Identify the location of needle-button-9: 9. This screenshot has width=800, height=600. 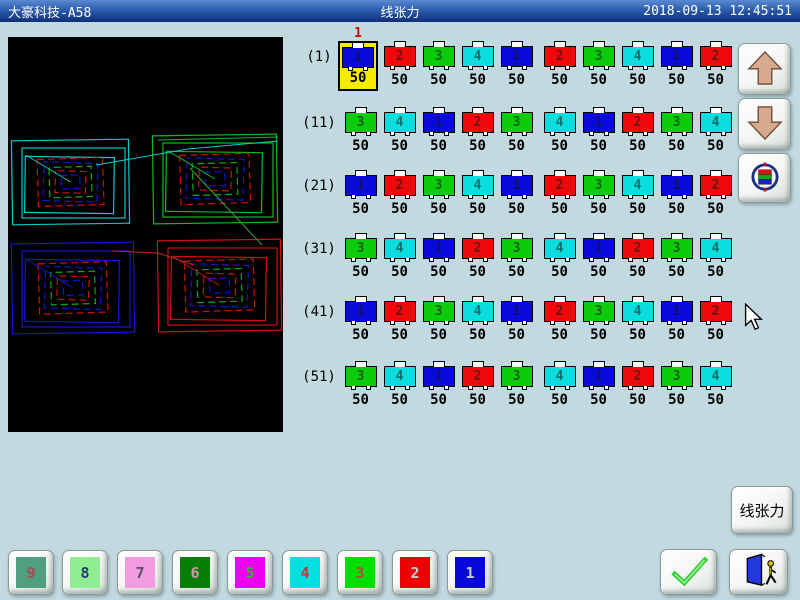
(31, 572).